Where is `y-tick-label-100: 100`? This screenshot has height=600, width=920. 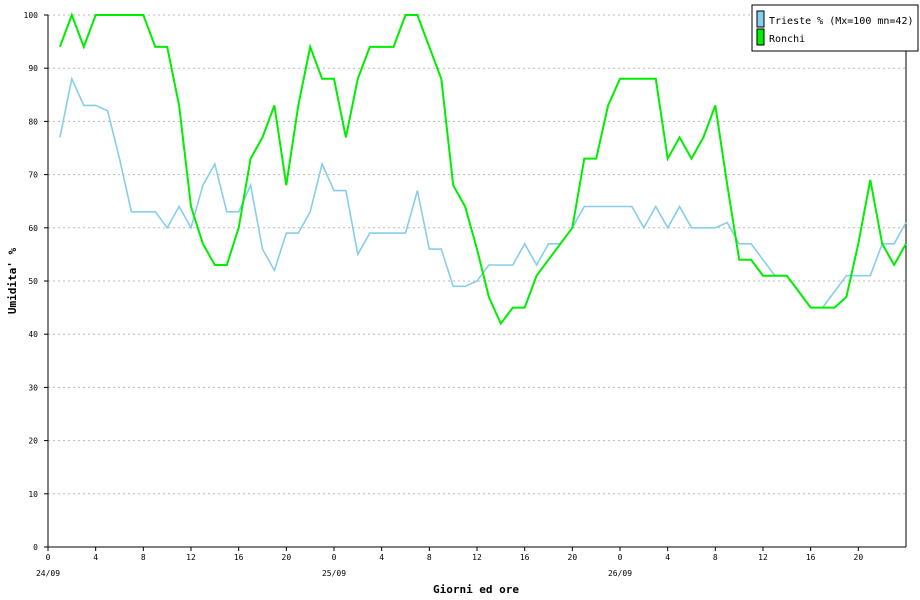 y-tick-label-100: 100 is located at coordinates (31, 15).